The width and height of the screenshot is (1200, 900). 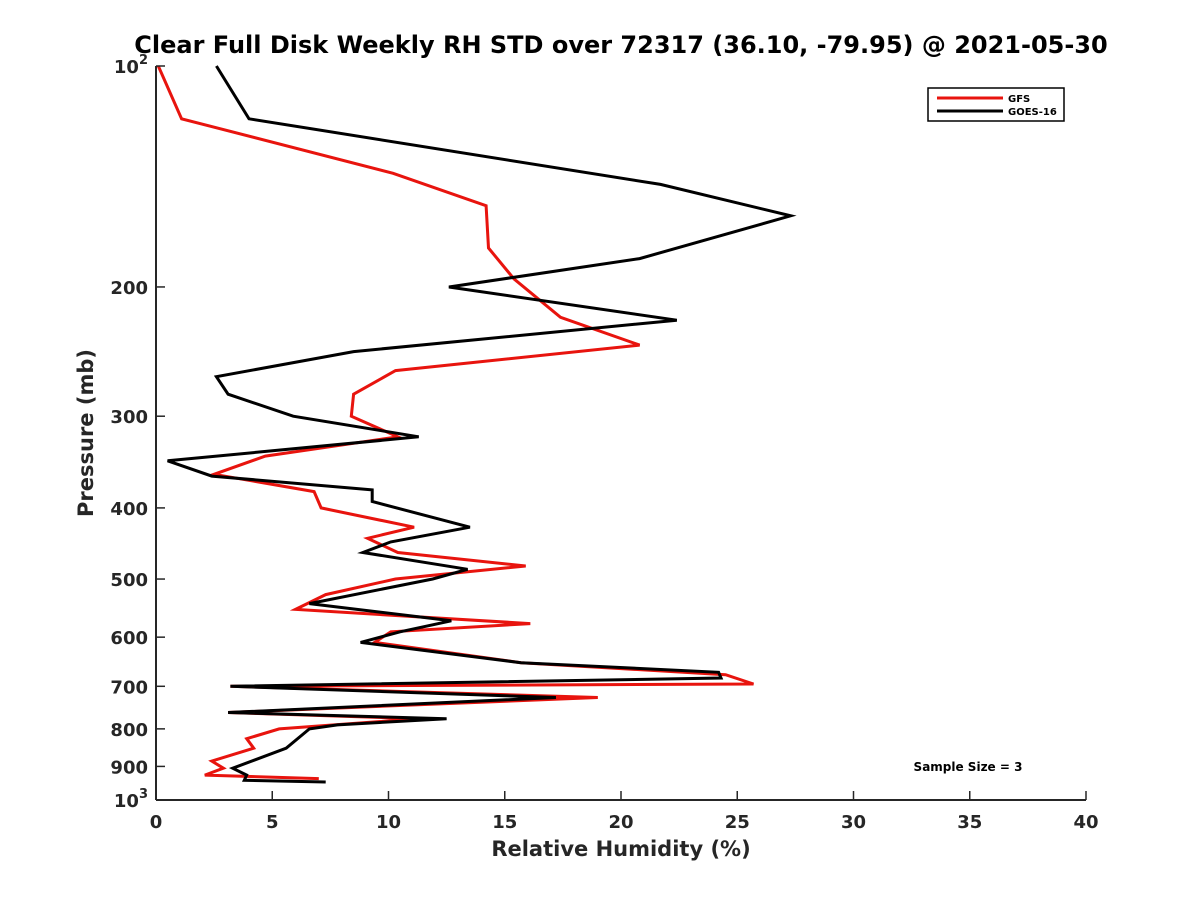 I want to click on x-tick-label: 10, so click(x=388, y=822).